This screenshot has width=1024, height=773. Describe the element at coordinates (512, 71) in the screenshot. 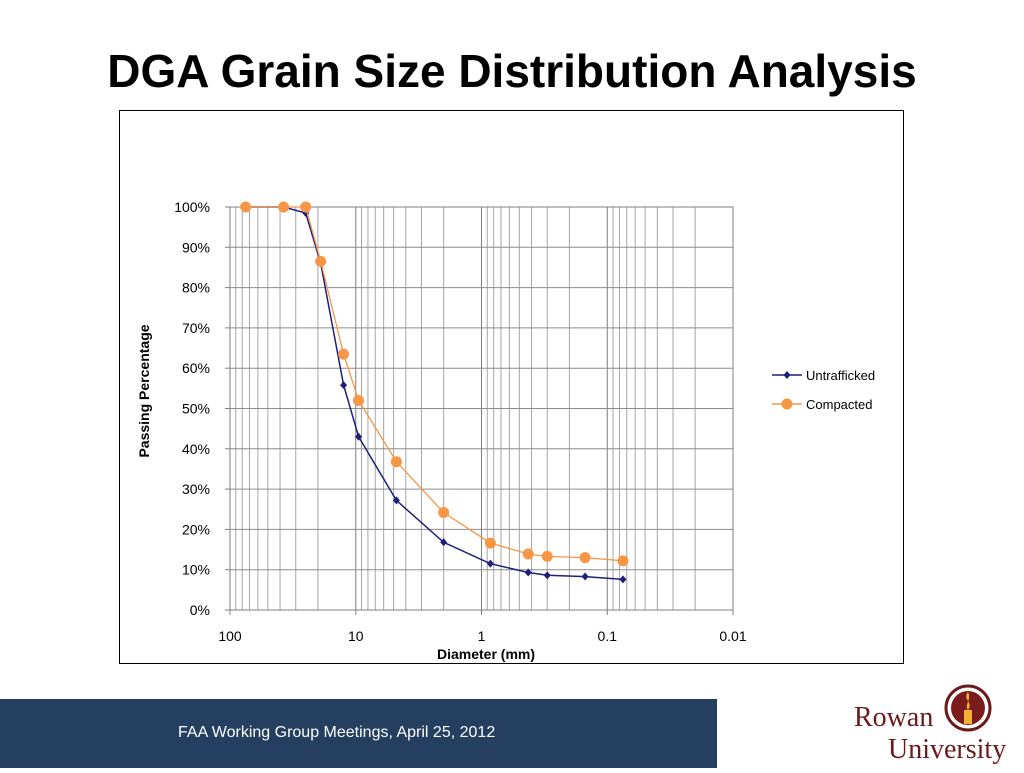

I see `slide-title: DGA Grain Size Distribution Analysis` at that location.